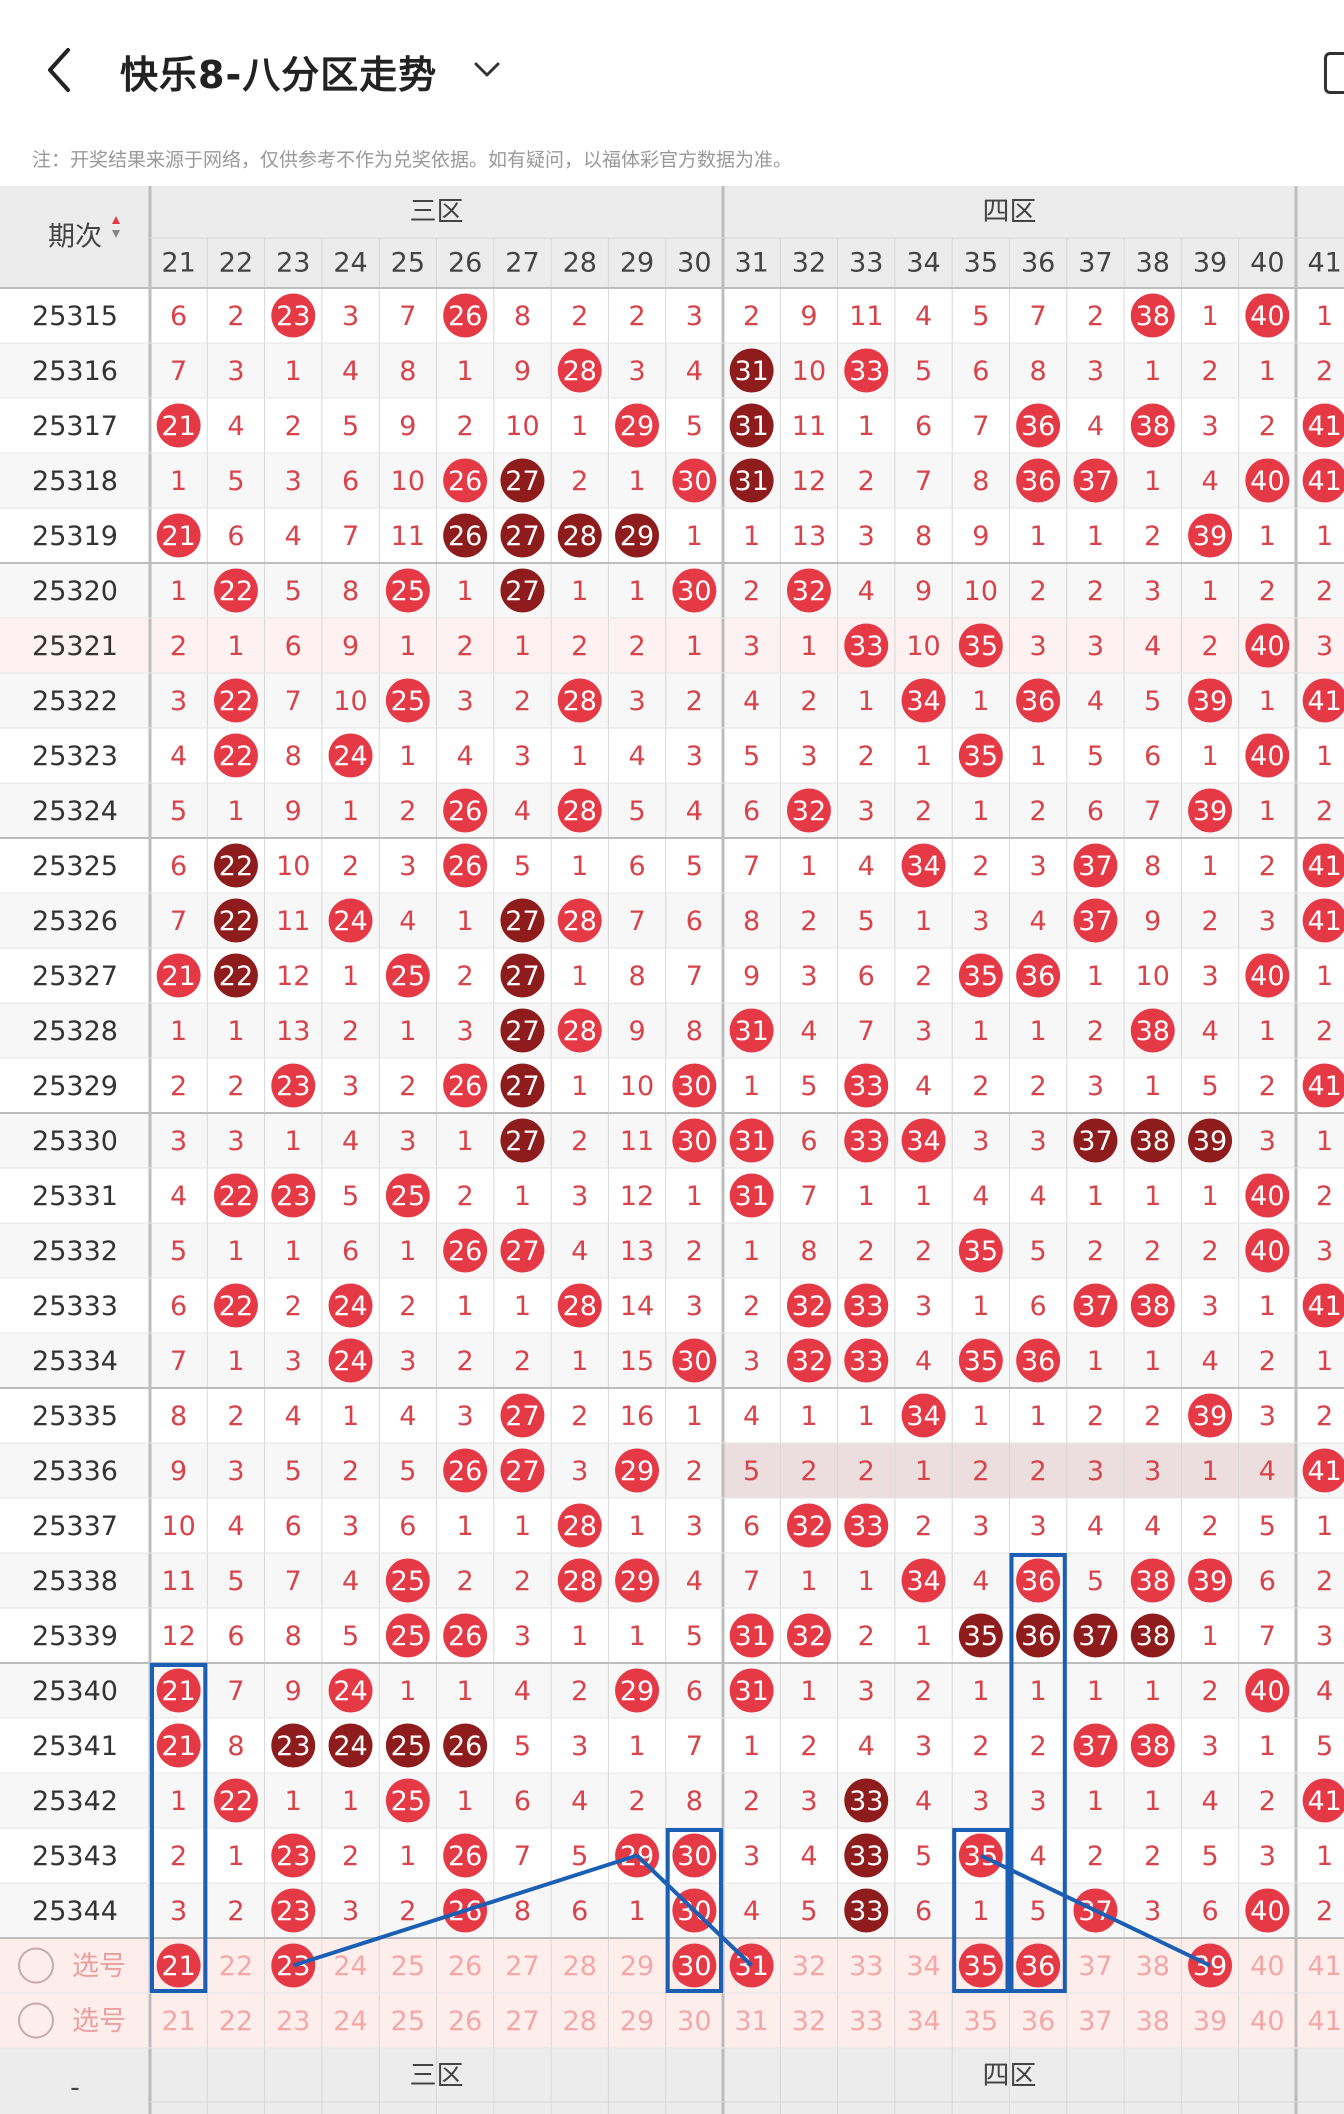  Describe the element at coordinates (279, 75) in the screenshot. I see `page-title: 快乐8-八分区走势` at that location.